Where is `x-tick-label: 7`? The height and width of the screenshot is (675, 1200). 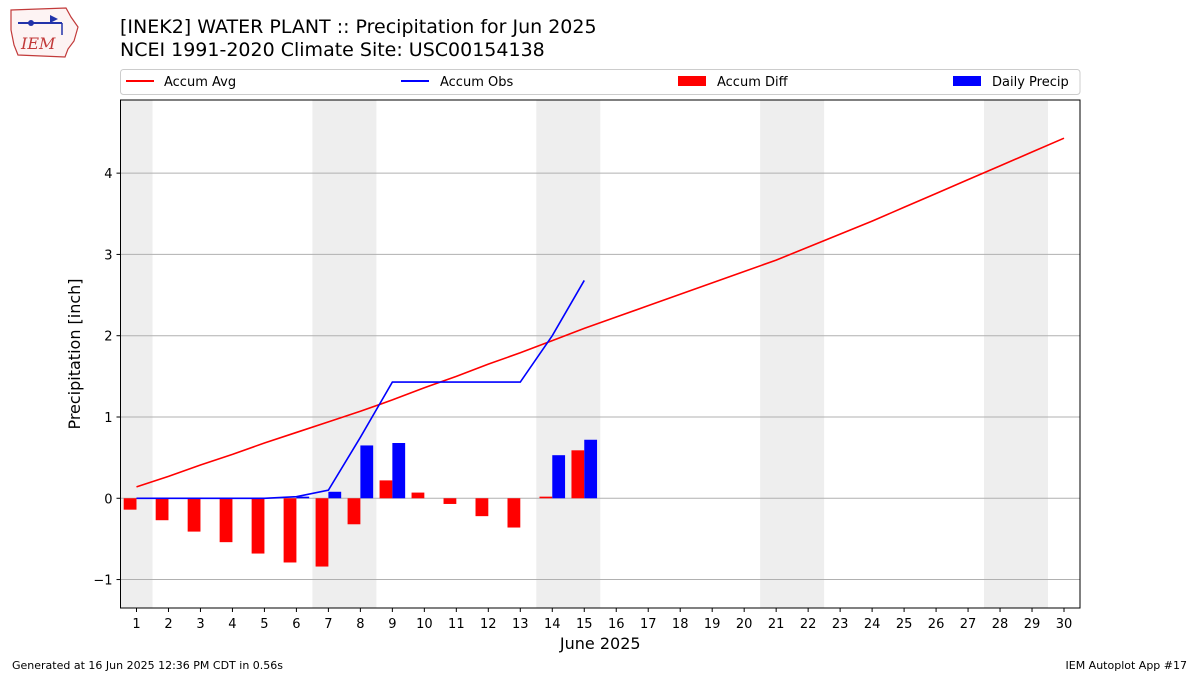
x-tick-label: 7 is located at coordinates (328, 624).